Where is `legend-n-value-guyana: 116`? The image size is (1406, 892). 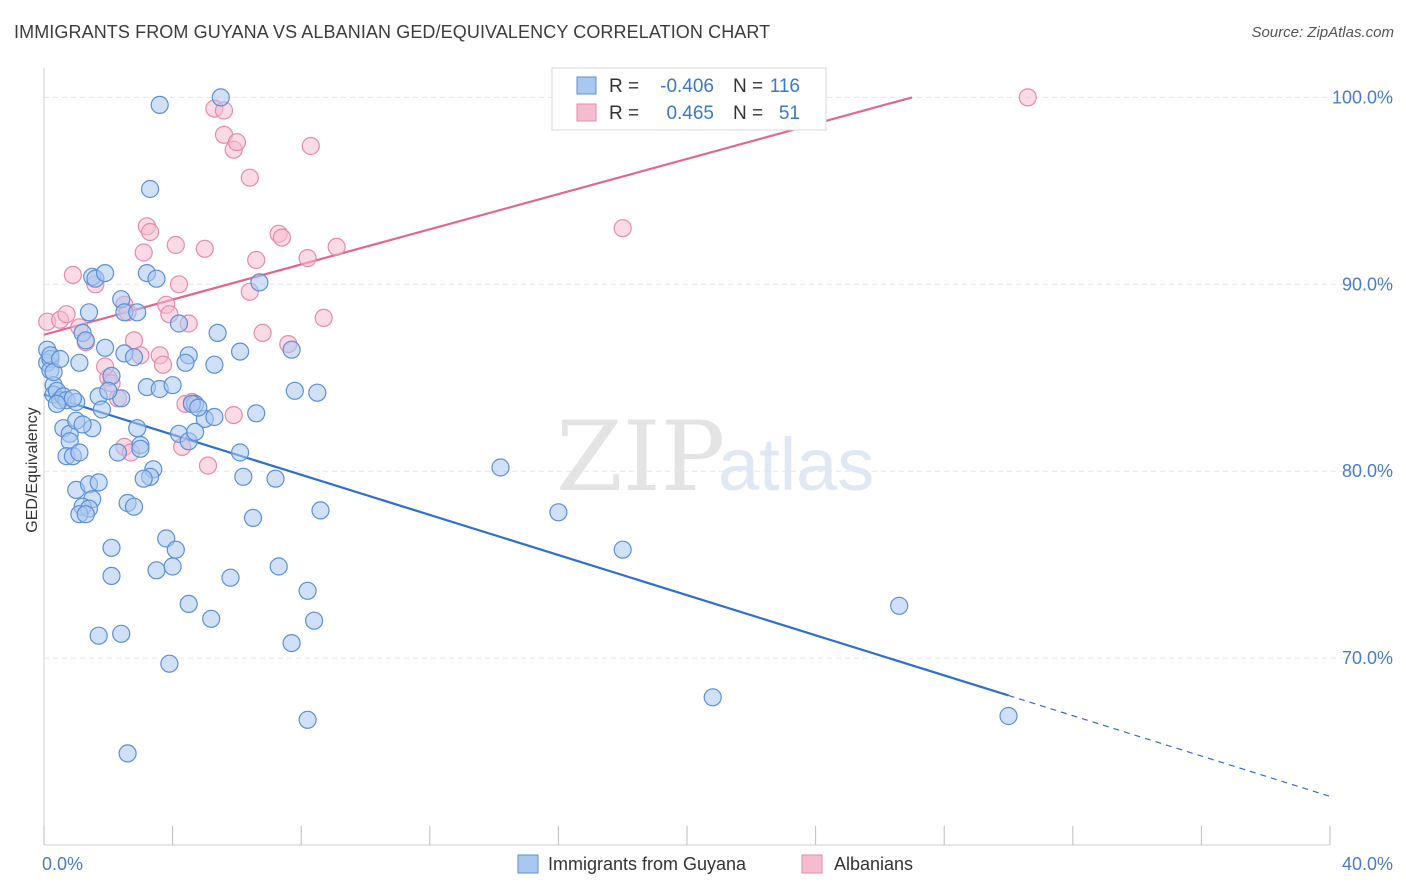 legend-n-value-guyana: 116 is located at coordinates (785, 86).